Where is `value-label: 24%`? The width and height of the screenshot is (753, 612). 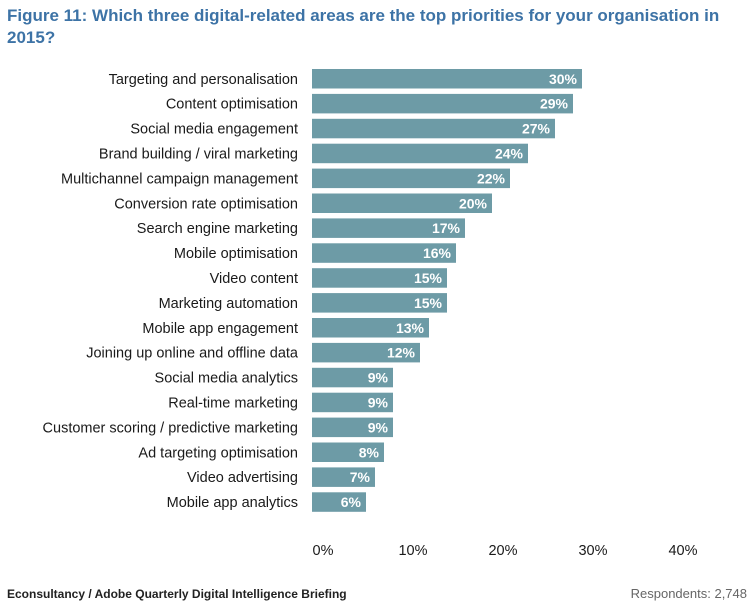
value-label: 24% is located at coordinates (509, 153).